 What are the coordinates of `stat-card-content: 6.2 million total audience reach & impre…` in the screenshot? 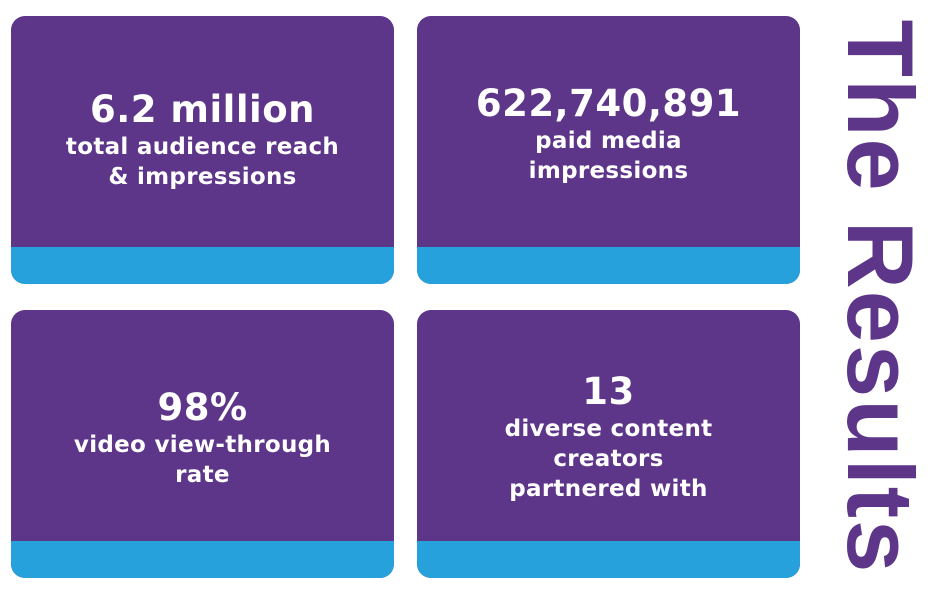 It's located at (202, 140).